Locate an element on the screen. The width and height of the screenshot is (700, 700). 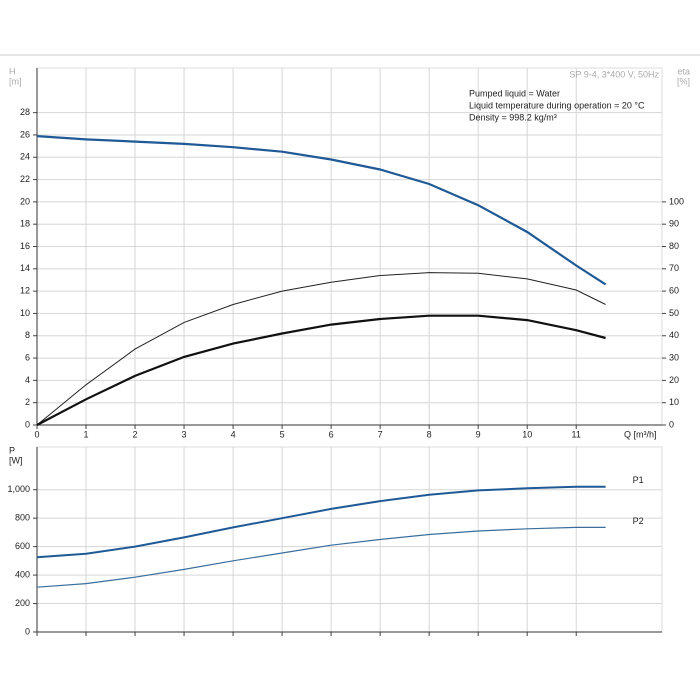
y2-tick-label: 50 is located at coordinates (674, 313).